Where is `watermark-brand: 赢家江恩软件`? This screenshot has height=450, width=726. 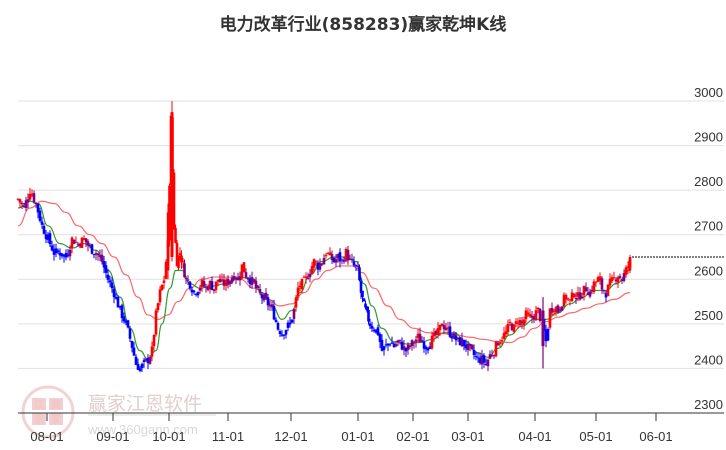 watermark-brand: 赢家江恩软件 is located at coordinates (145, 404).